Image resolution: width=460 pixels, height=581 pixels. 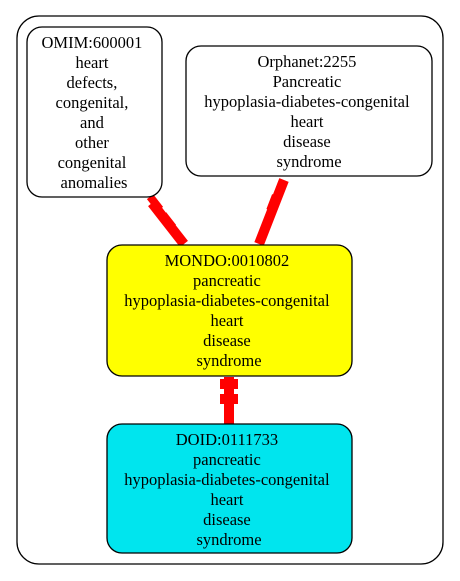 I want to click on mondo-line-2: pancreatic, so click(x=227, y=280).